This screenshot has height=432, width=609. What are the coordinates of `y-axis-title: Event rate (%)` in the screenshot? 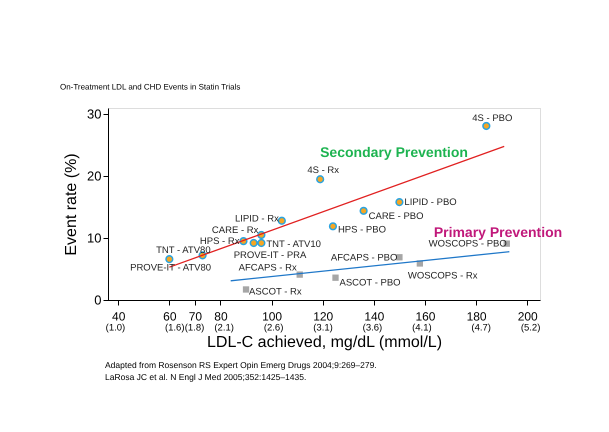 It's located at (71, 204).